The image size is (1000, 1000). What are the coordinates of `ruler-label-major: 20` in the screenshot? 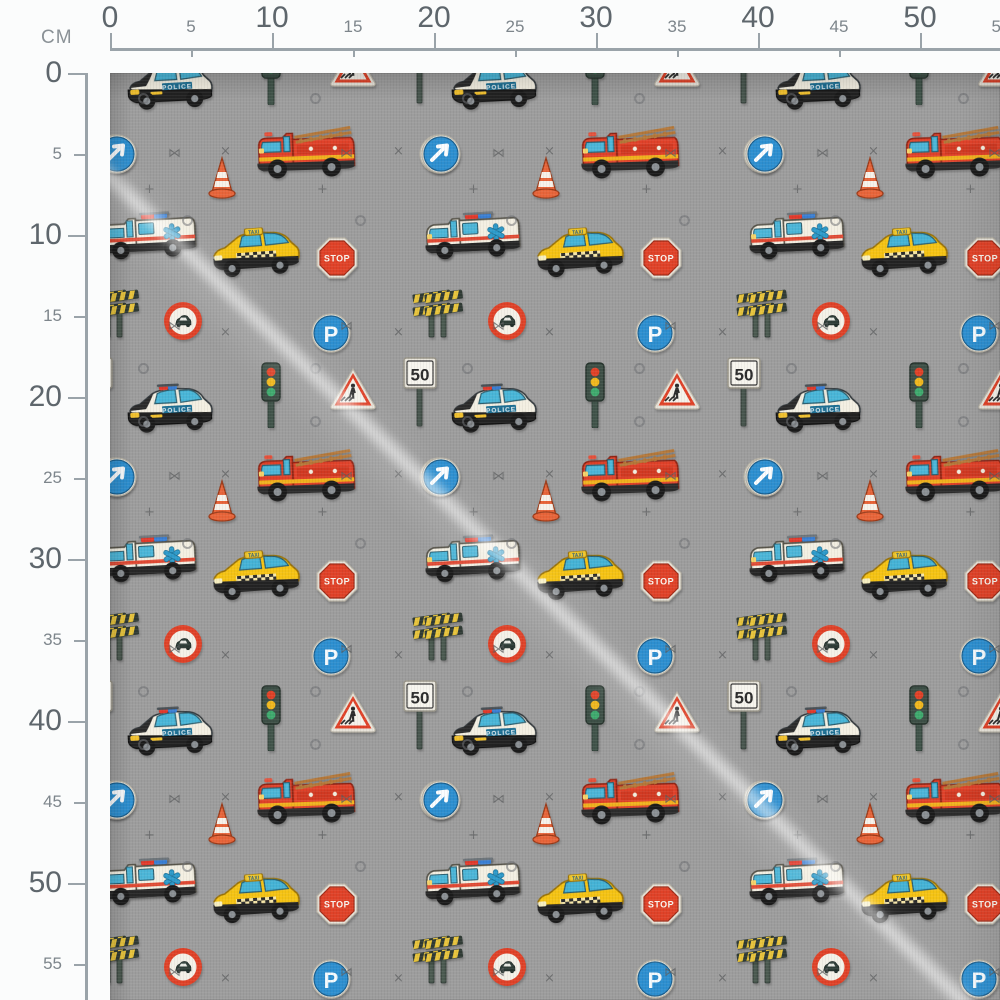 It's located at (434, 17).